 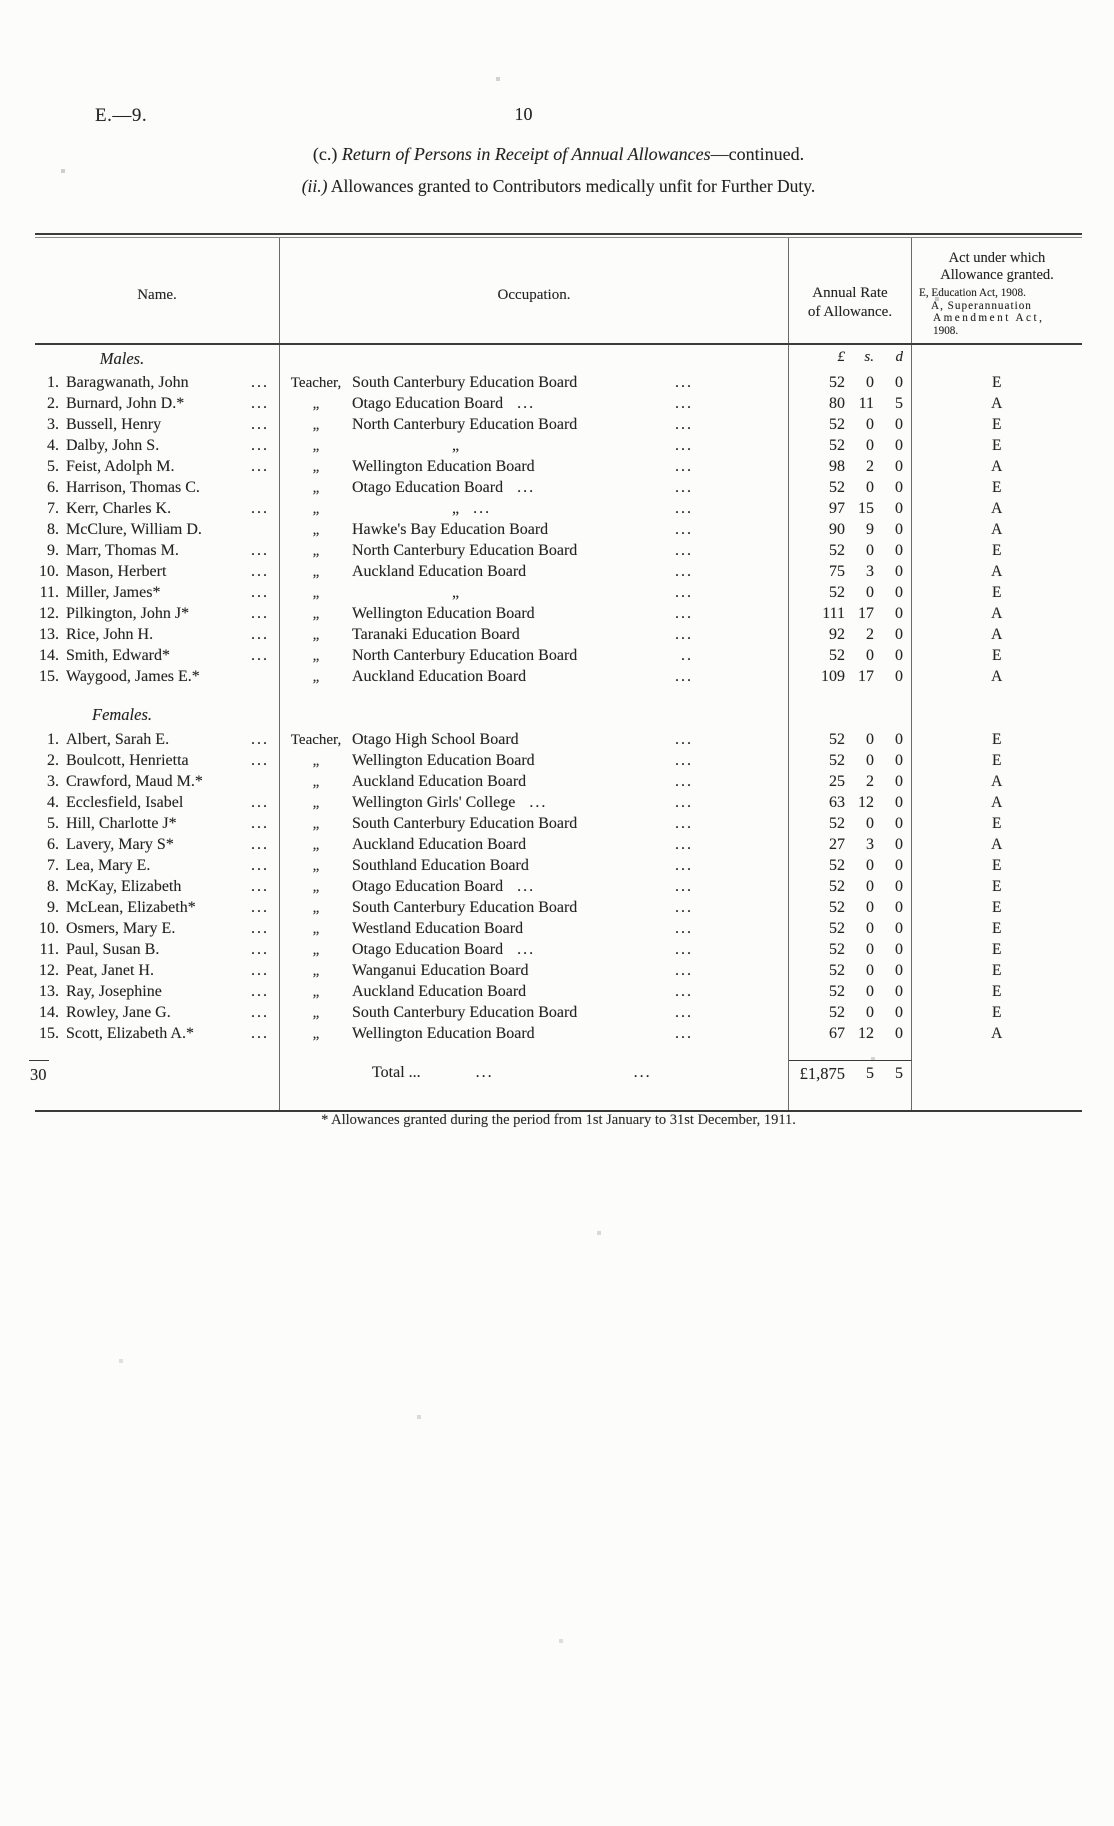 What do you see at coordinates (870, 844) in the screenshot?
I see `amount-shillings: 3` at bounding box center [870, 844].